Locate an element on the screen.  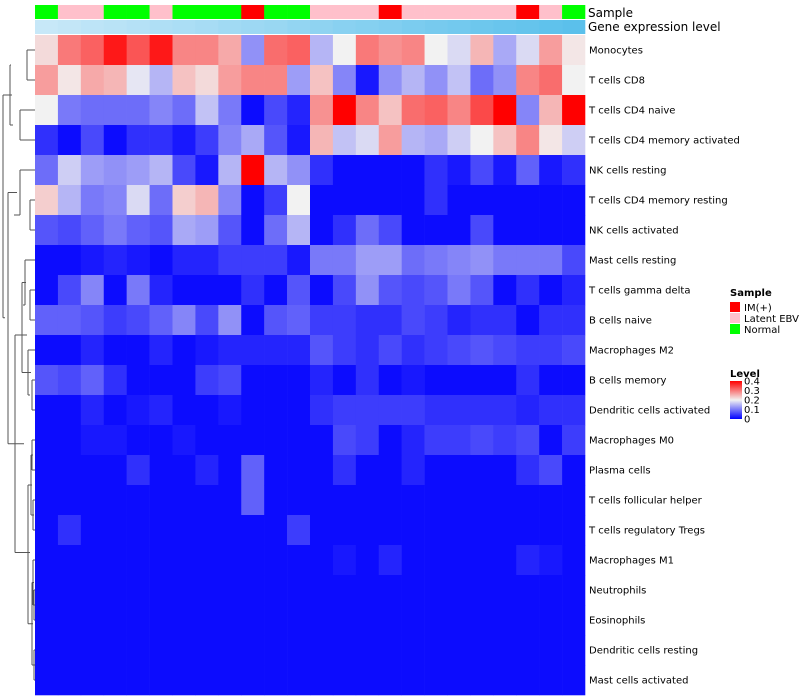
row-label: T cells CD4 naive is located at coordinates (631, 111).